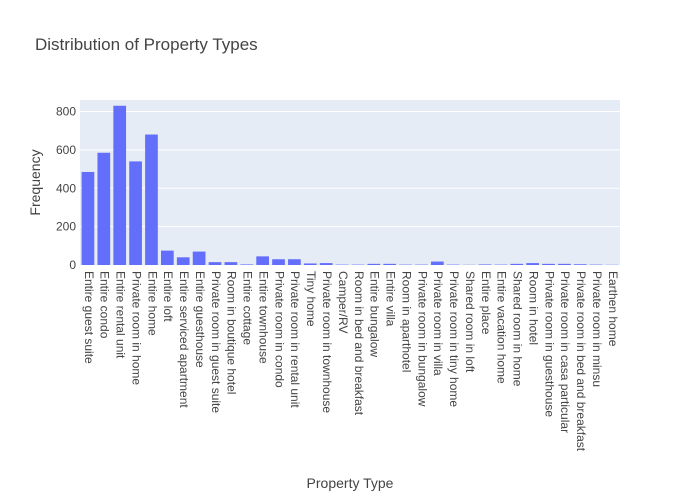  Describe the element at coordinates (359, 343) in the screenshot. I see `x-tick-label: Room in bed and breakfast` at that location.